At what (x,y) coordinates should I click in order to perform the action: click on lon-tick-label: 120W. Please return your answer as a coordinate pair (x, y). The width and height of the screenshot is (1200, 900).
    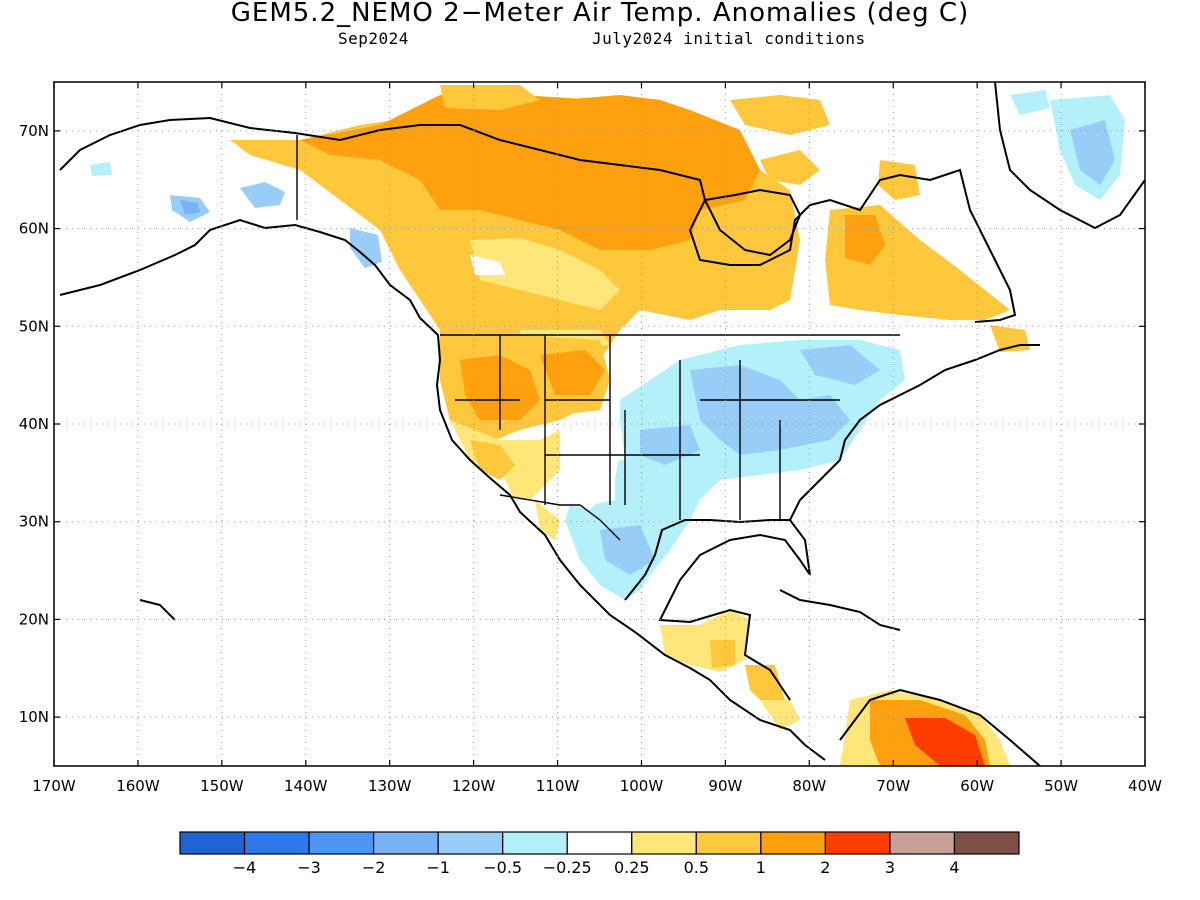
    Looking at the image, I should click on (474, 786).